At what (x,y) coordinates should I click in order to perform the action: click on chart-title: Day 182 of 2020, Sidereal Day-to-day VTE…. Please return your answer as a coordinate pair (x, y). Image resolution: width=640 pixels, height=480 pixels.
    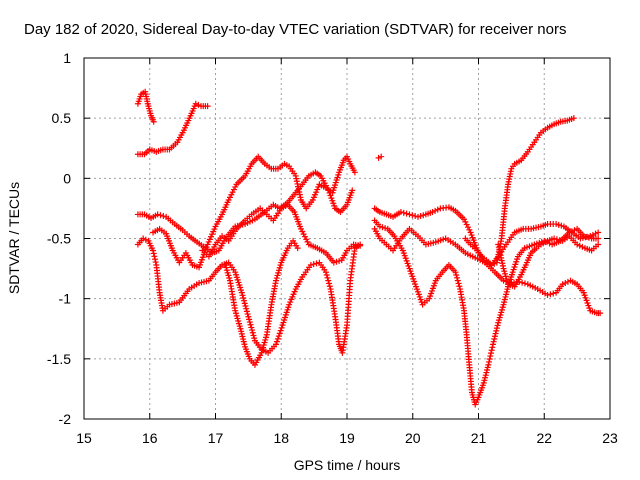
    Looking at the image, I should click on (295, 29).